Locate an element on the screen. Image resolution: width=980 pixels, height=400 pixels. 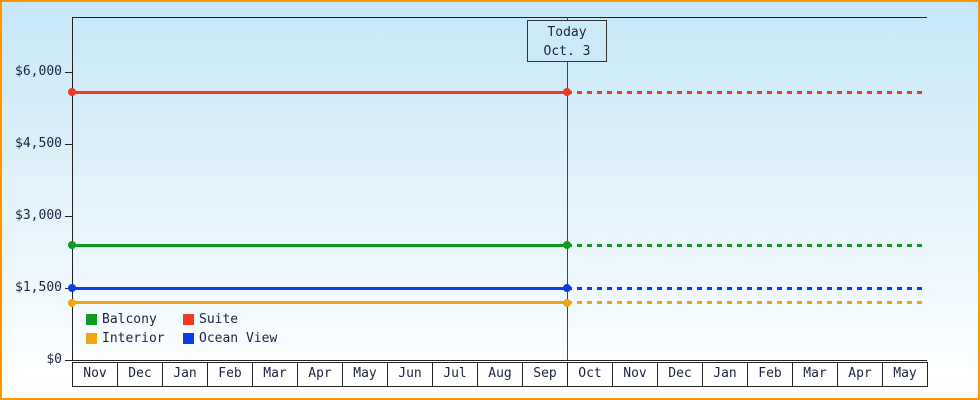
x-axis-month-7: Jun is located at coordinates (410, 374).